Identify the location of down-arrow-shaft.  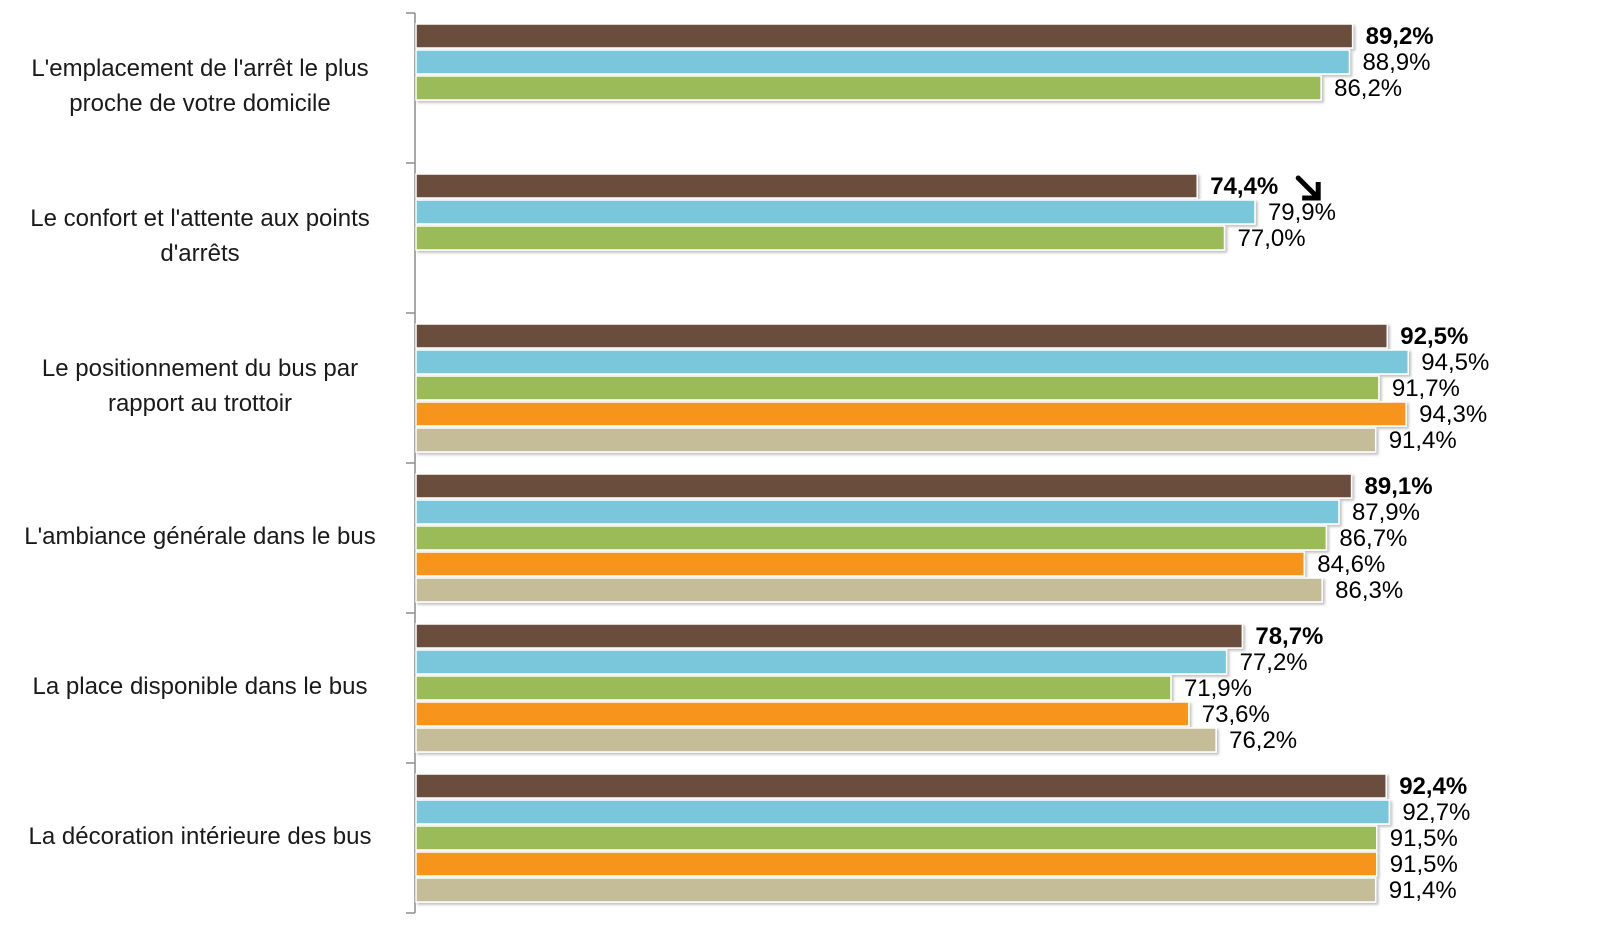
(1307, 187).